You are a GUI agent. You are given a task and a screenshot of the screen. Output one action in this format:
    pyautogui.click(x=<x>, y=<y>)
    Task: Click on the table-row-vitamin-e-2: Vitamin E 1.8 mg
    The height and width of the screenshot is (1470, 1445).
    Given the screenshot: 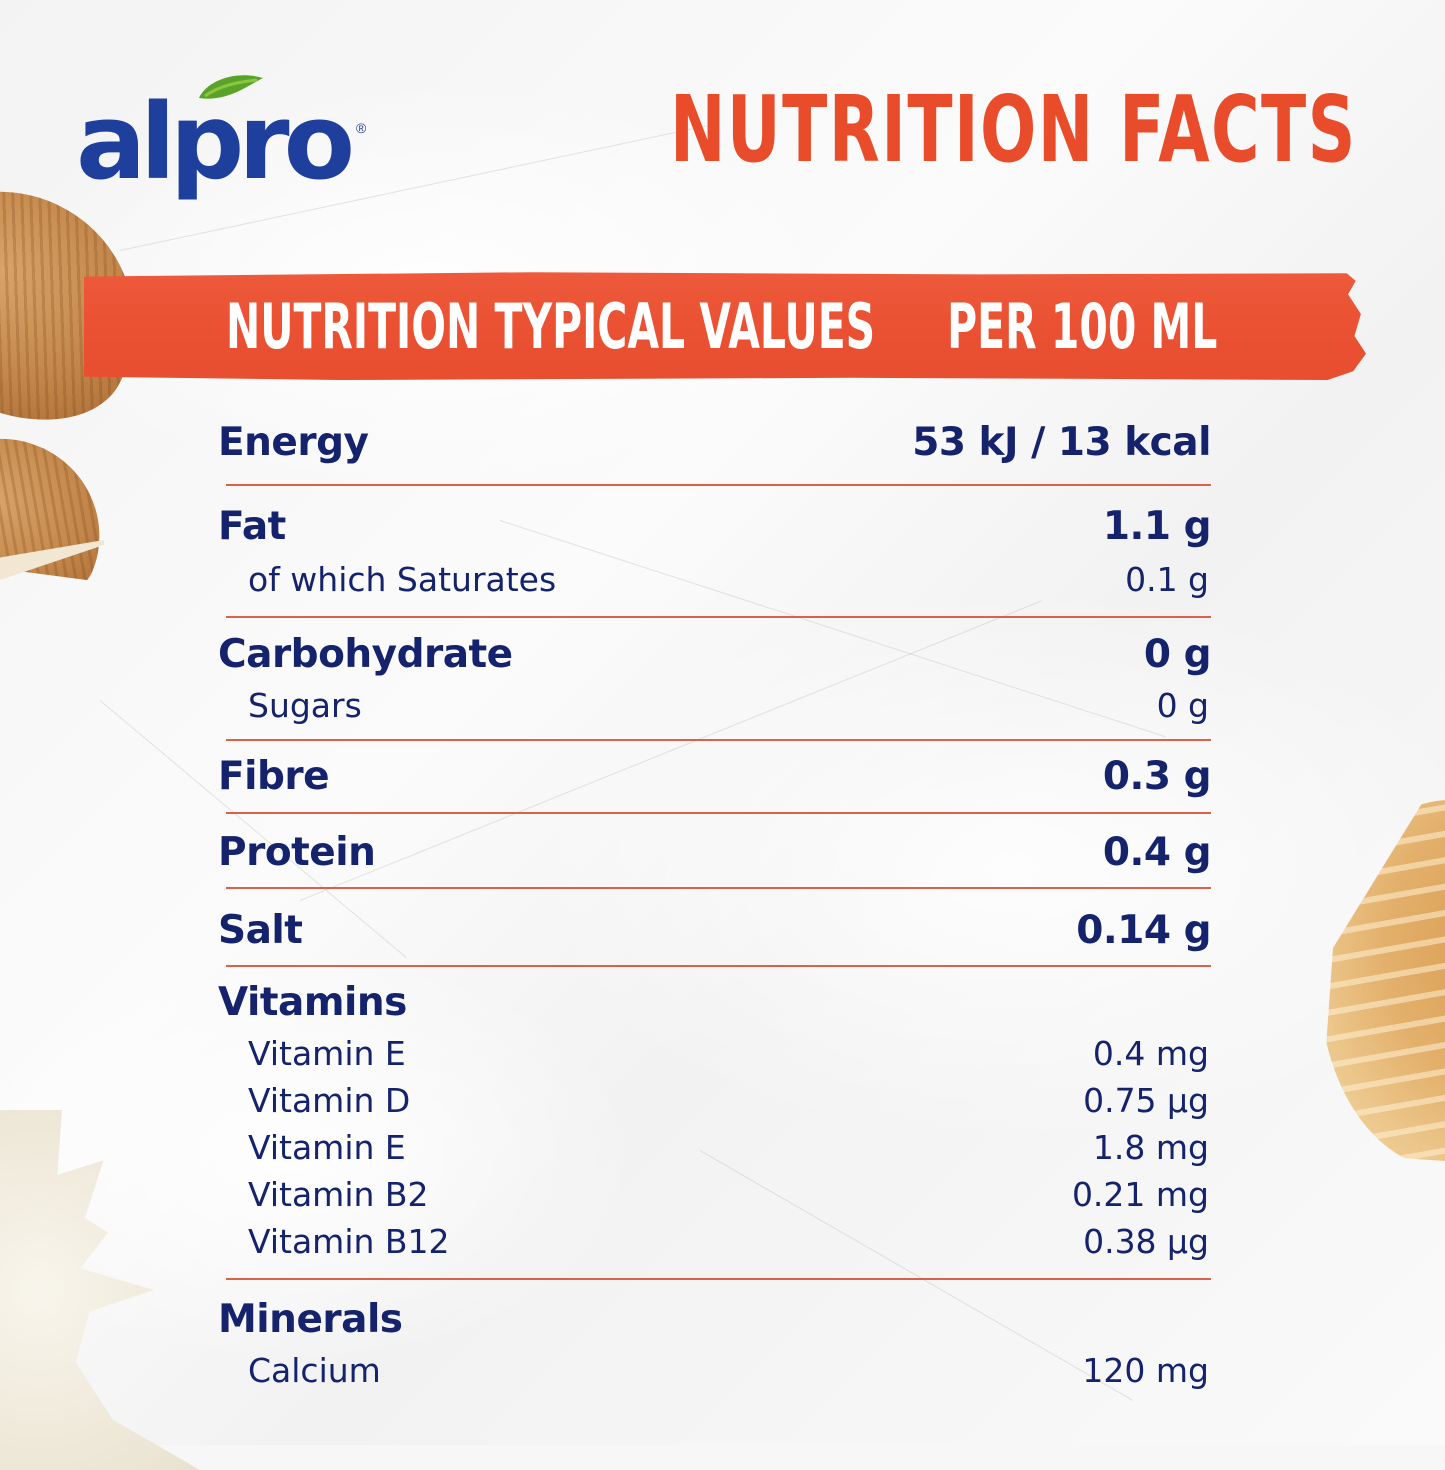 What is the action you would take?
    pyautogui.click(x=714, y=1147)
    